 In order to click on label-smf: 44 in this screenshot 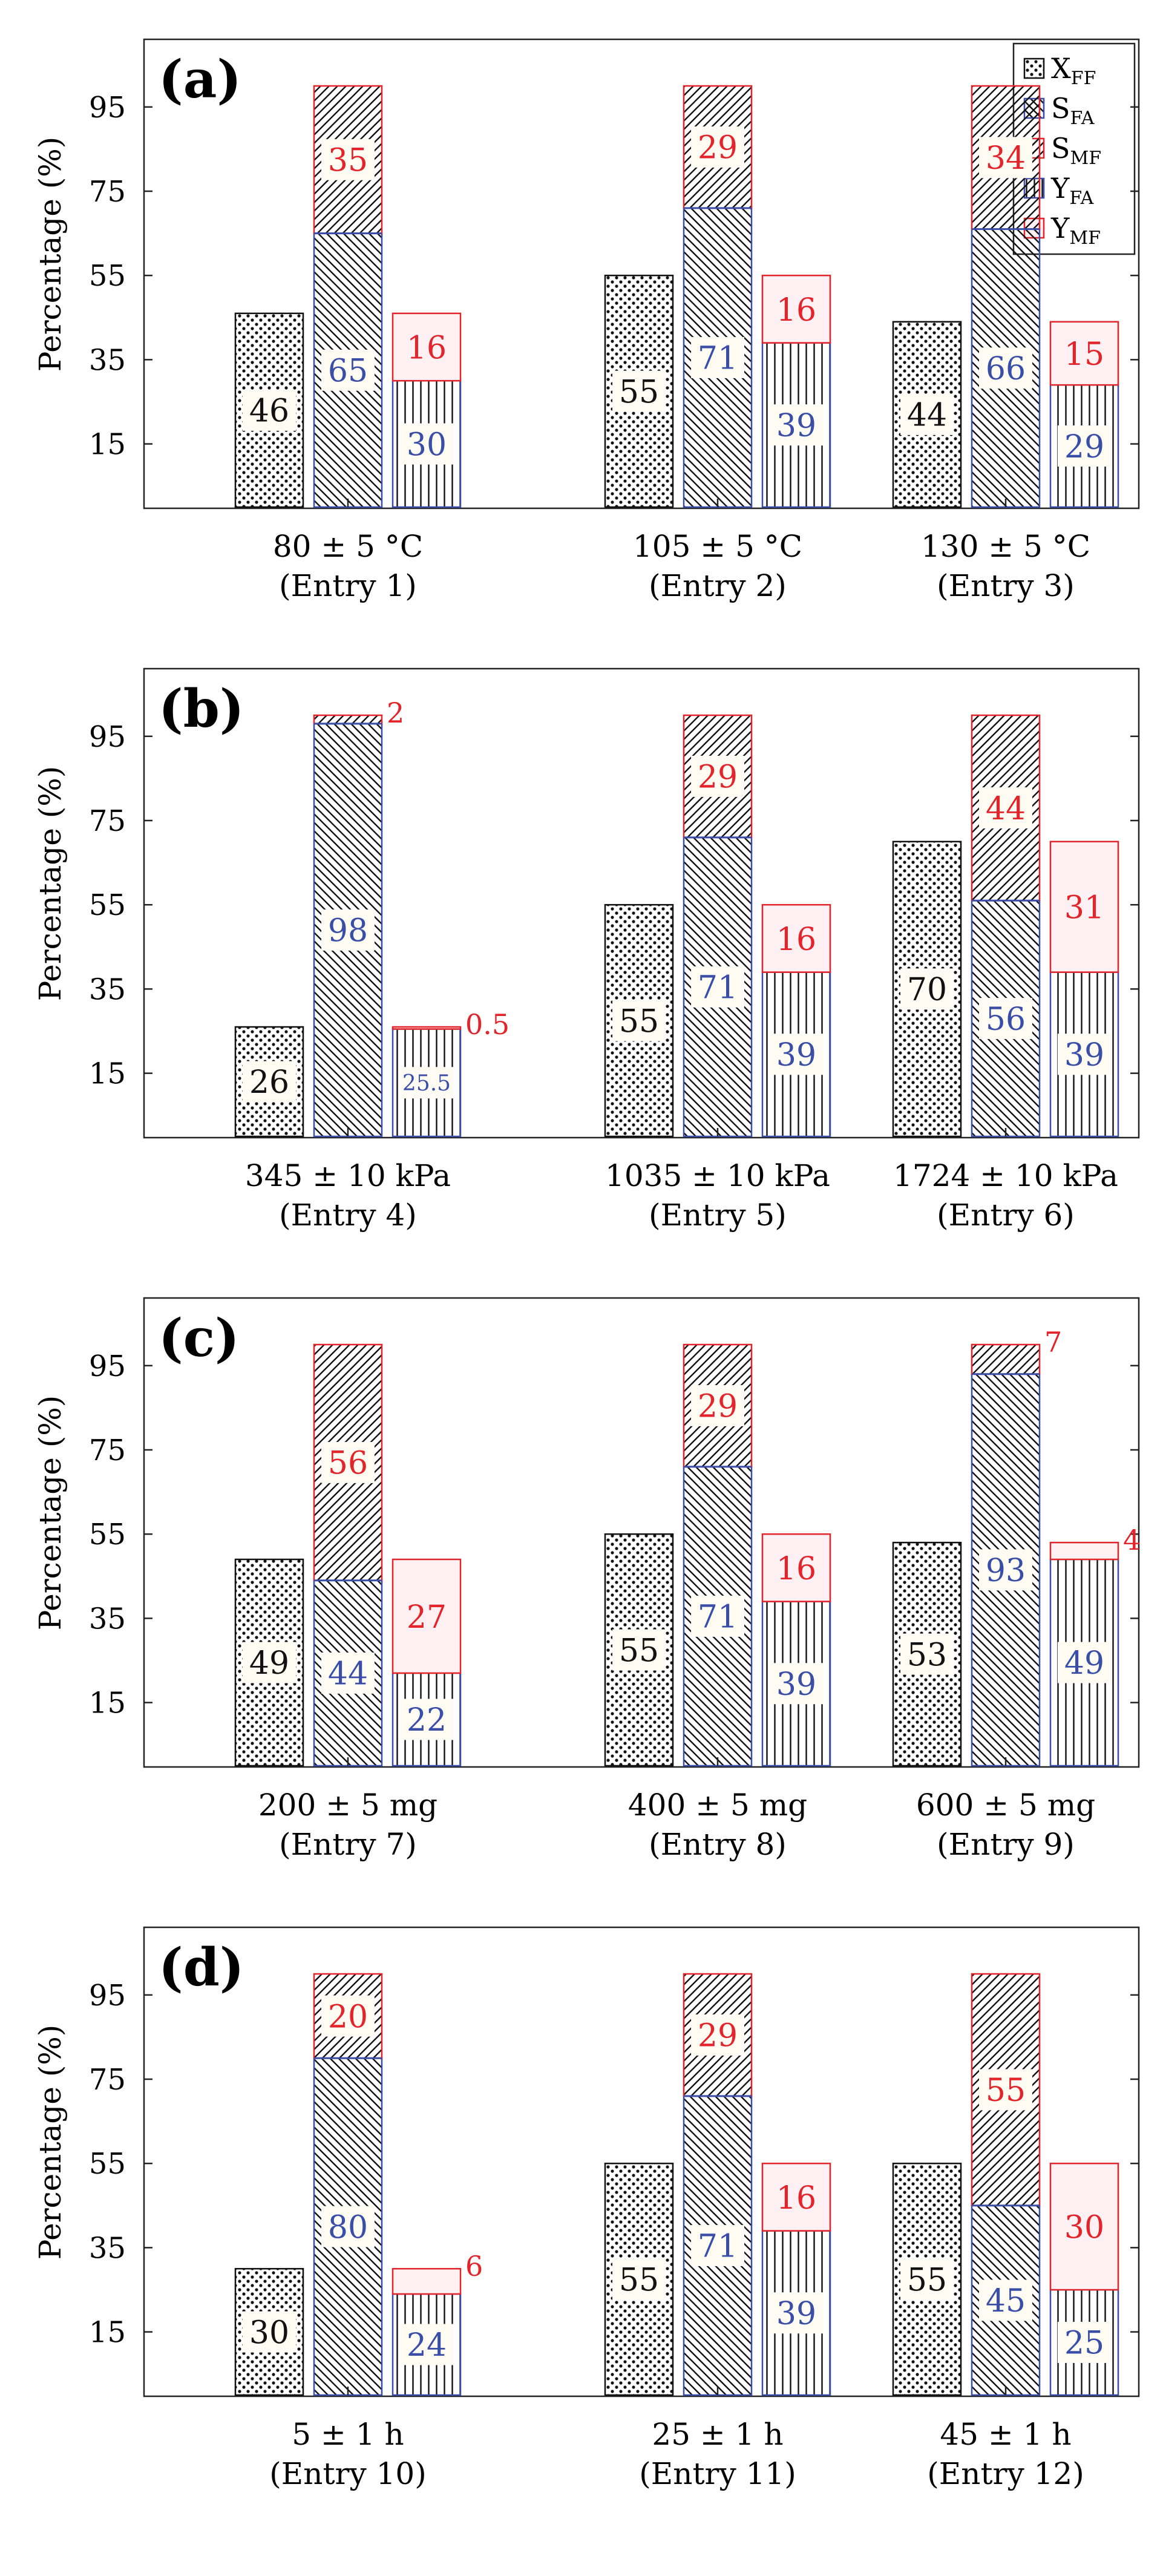, I will do `click(1006, 809)`.